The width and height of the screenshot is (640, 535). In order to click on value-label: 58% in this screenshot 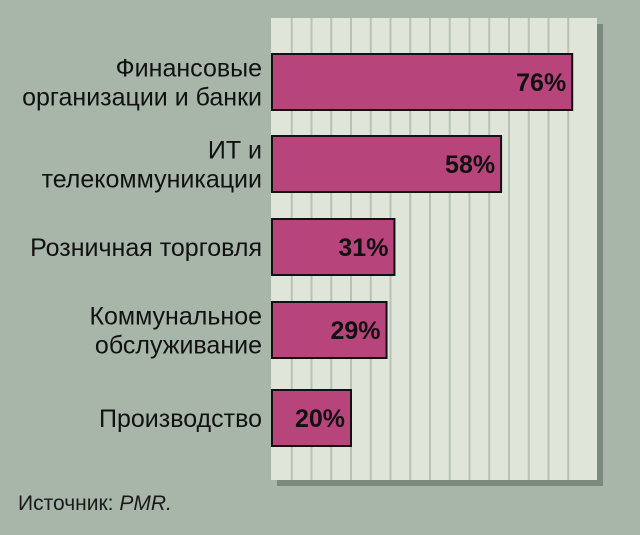, I will do `click(470, 165)`.